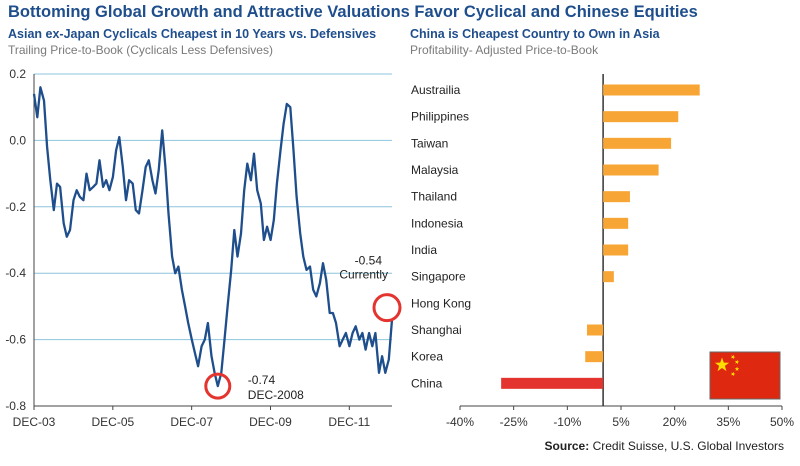  What do you see at coordinates (112, 422) in the screenshot?
I see `x-tick-label: DEC-05` at bounding box center [112, 422].